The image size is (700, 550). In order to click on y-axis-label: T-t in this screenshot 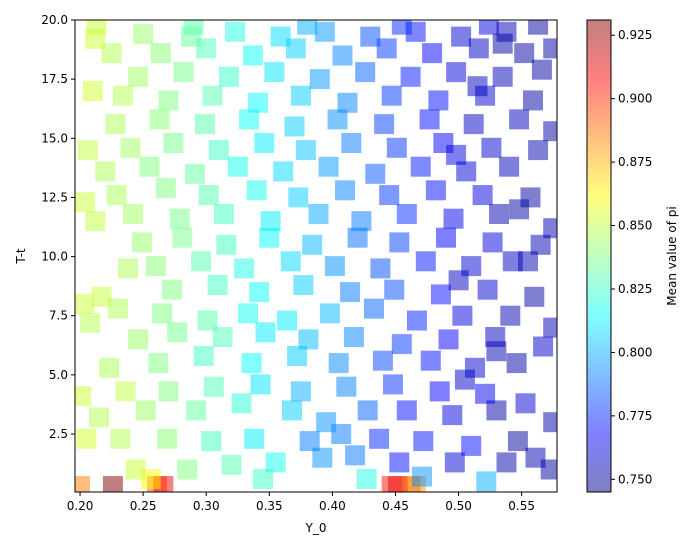, I will do `click(21, 256)`.